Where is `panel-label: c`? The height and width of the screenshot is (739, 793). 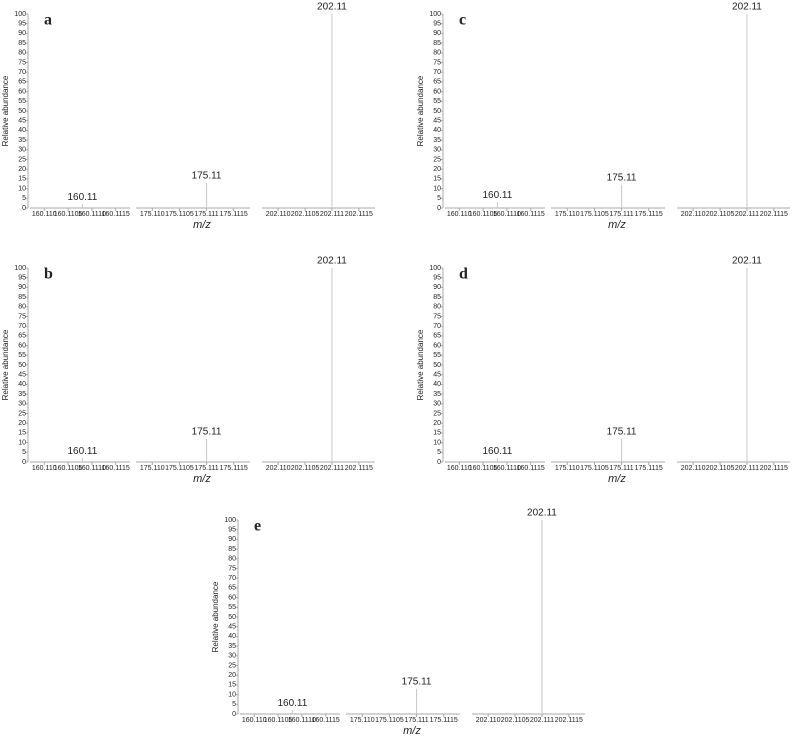 panel-label: c is located at coordinates (462, 20).